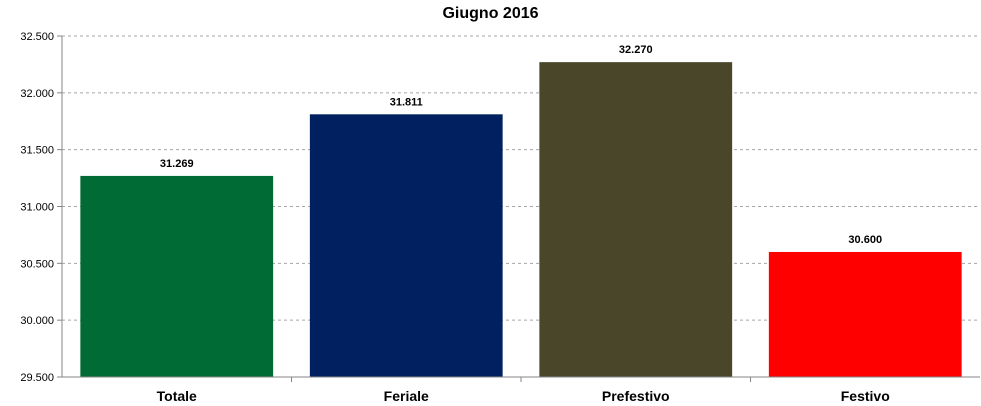 The image size is (981, 406). Describe the element at coordinates (865, 240) in the screenshot. I see `bar-value-label: 30.600` at that location.